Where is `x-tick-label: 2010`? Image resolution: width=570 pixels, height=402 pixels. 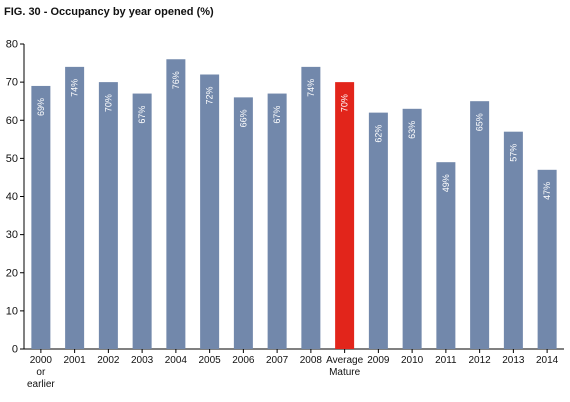
x-tick-label: 2010 is located at coordinates (412, 360).